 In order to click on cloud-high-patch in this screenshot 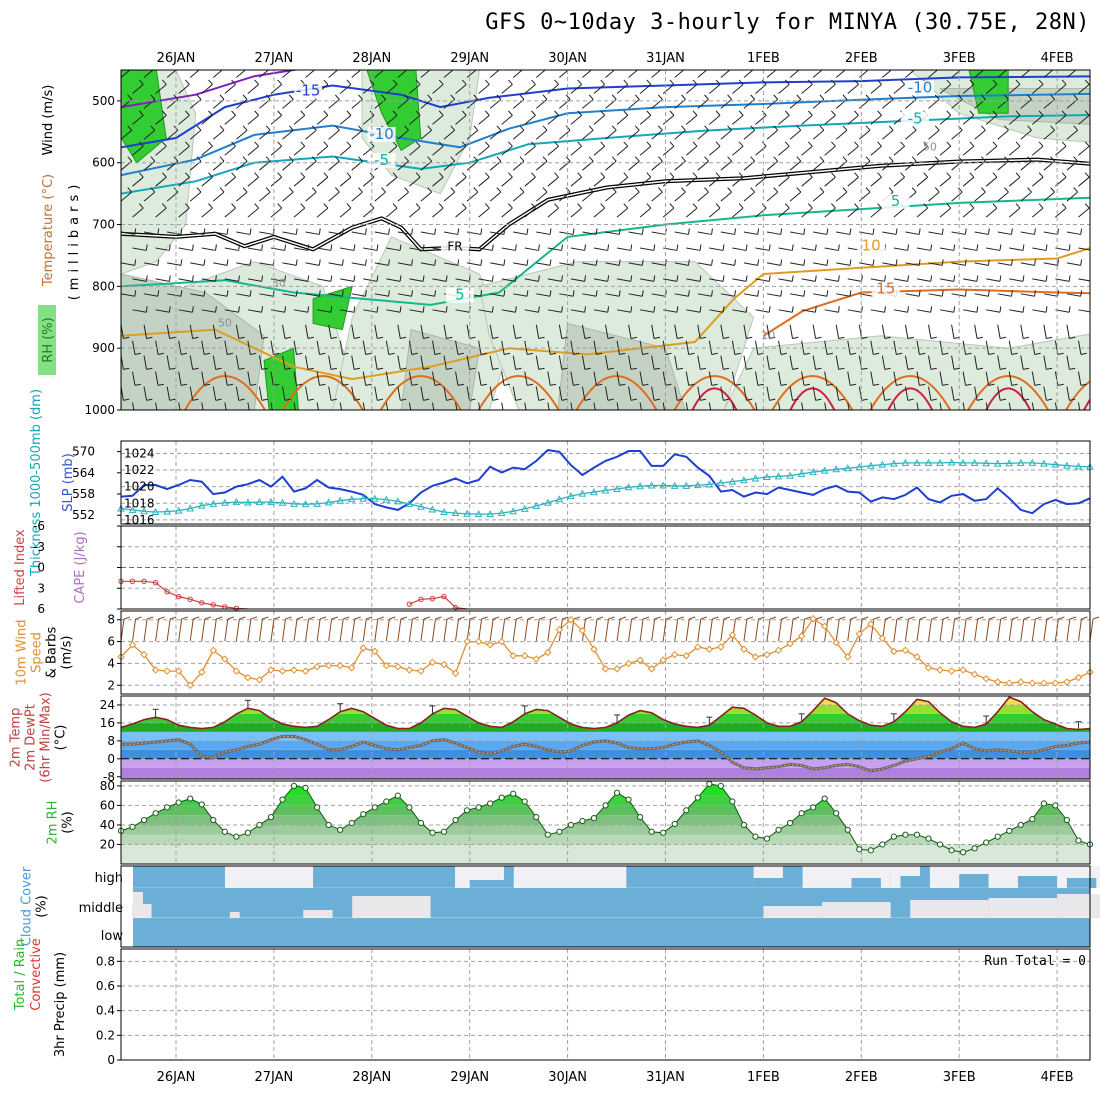, I will do `click(210, 885)`.